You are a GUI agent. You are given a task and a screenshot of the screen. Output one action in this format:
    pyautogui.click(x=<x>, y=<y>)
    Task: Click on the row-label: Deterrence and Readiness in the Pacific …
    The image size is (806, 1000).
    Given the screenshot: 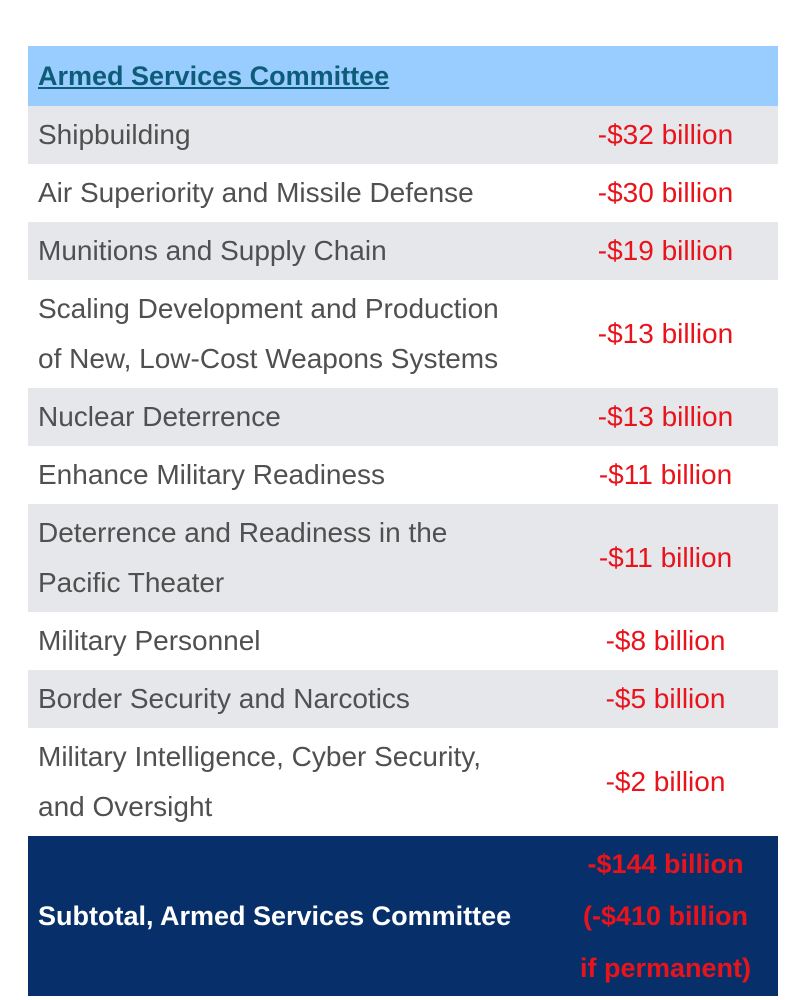 What is the action you would take?
    pyautogui.click(x=290, y=558)
    